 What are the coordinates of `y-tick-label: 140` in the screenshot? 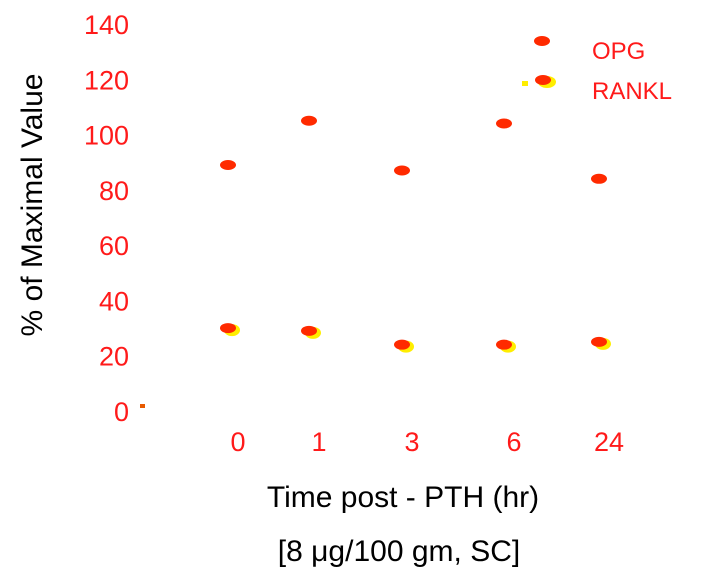 It's located at (106, 25).